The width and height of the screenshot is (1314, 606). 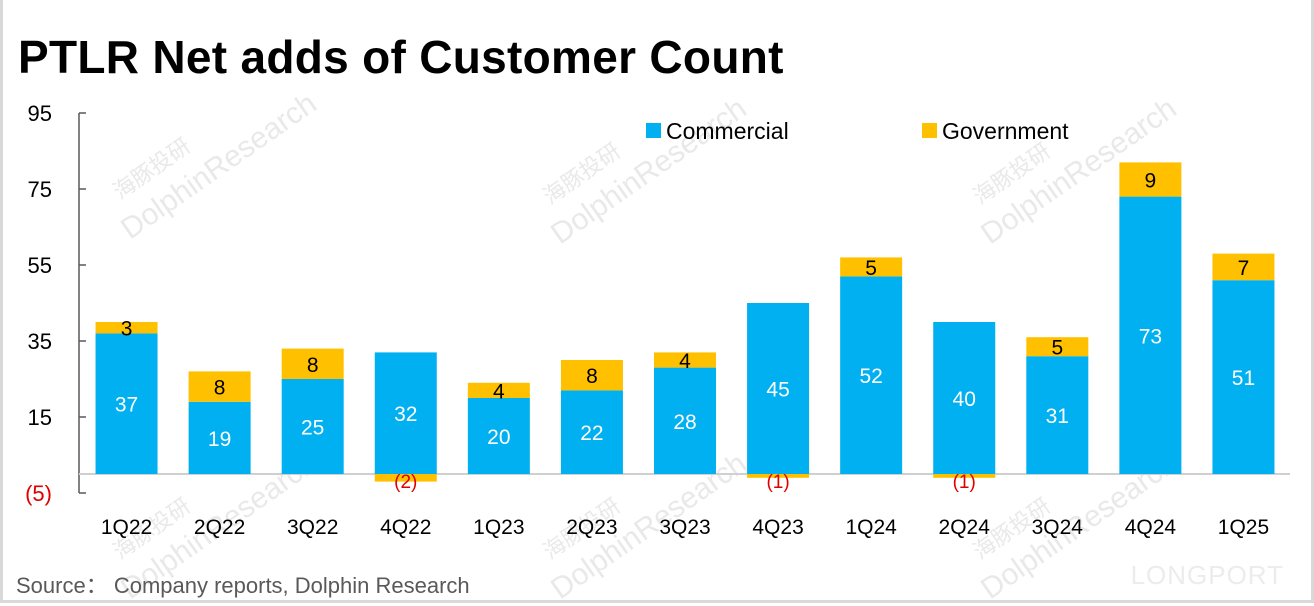 I want to click on x-tick-label: 4Q24, so click(x=1151, y=527).